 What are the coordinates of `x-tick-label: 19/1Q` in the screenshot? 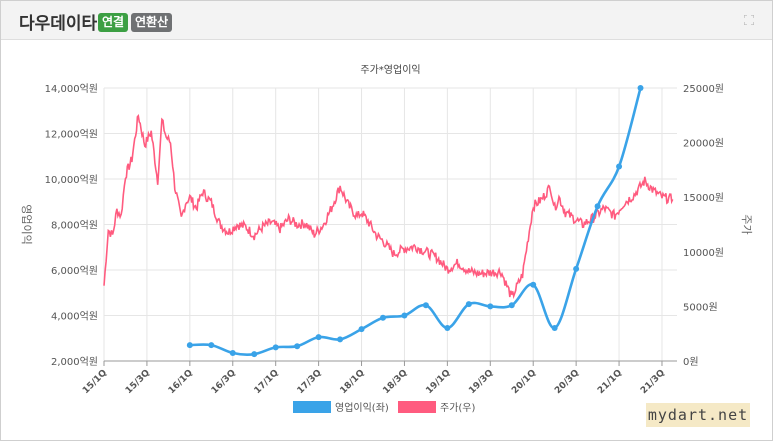 It's located at (438, 382).